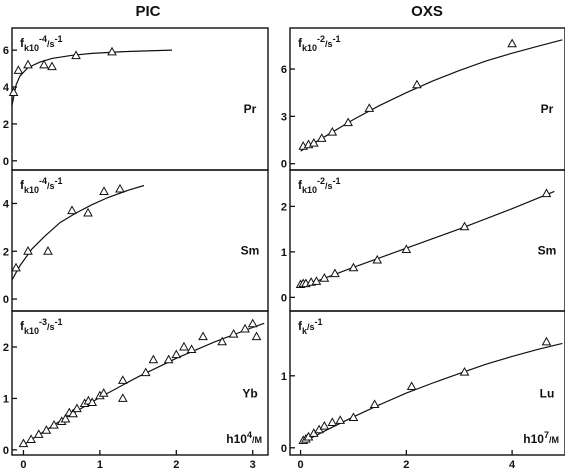 The image size is (565, 470). What do you see at coordinates (147, 11) in the screenshot?
I see `column-title-pic: PIC` at bounding box center [147, 11].